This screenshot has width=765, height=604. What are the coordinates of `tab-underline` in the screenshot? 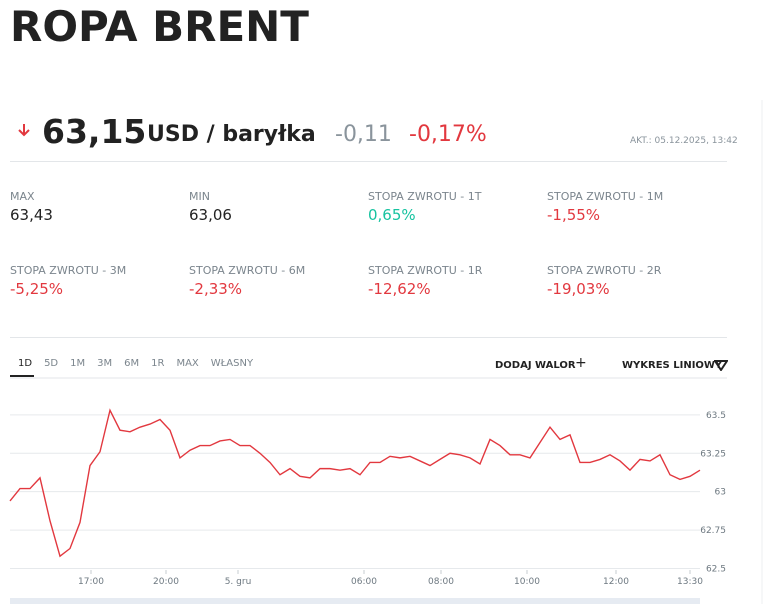 It's located at (22, 376).